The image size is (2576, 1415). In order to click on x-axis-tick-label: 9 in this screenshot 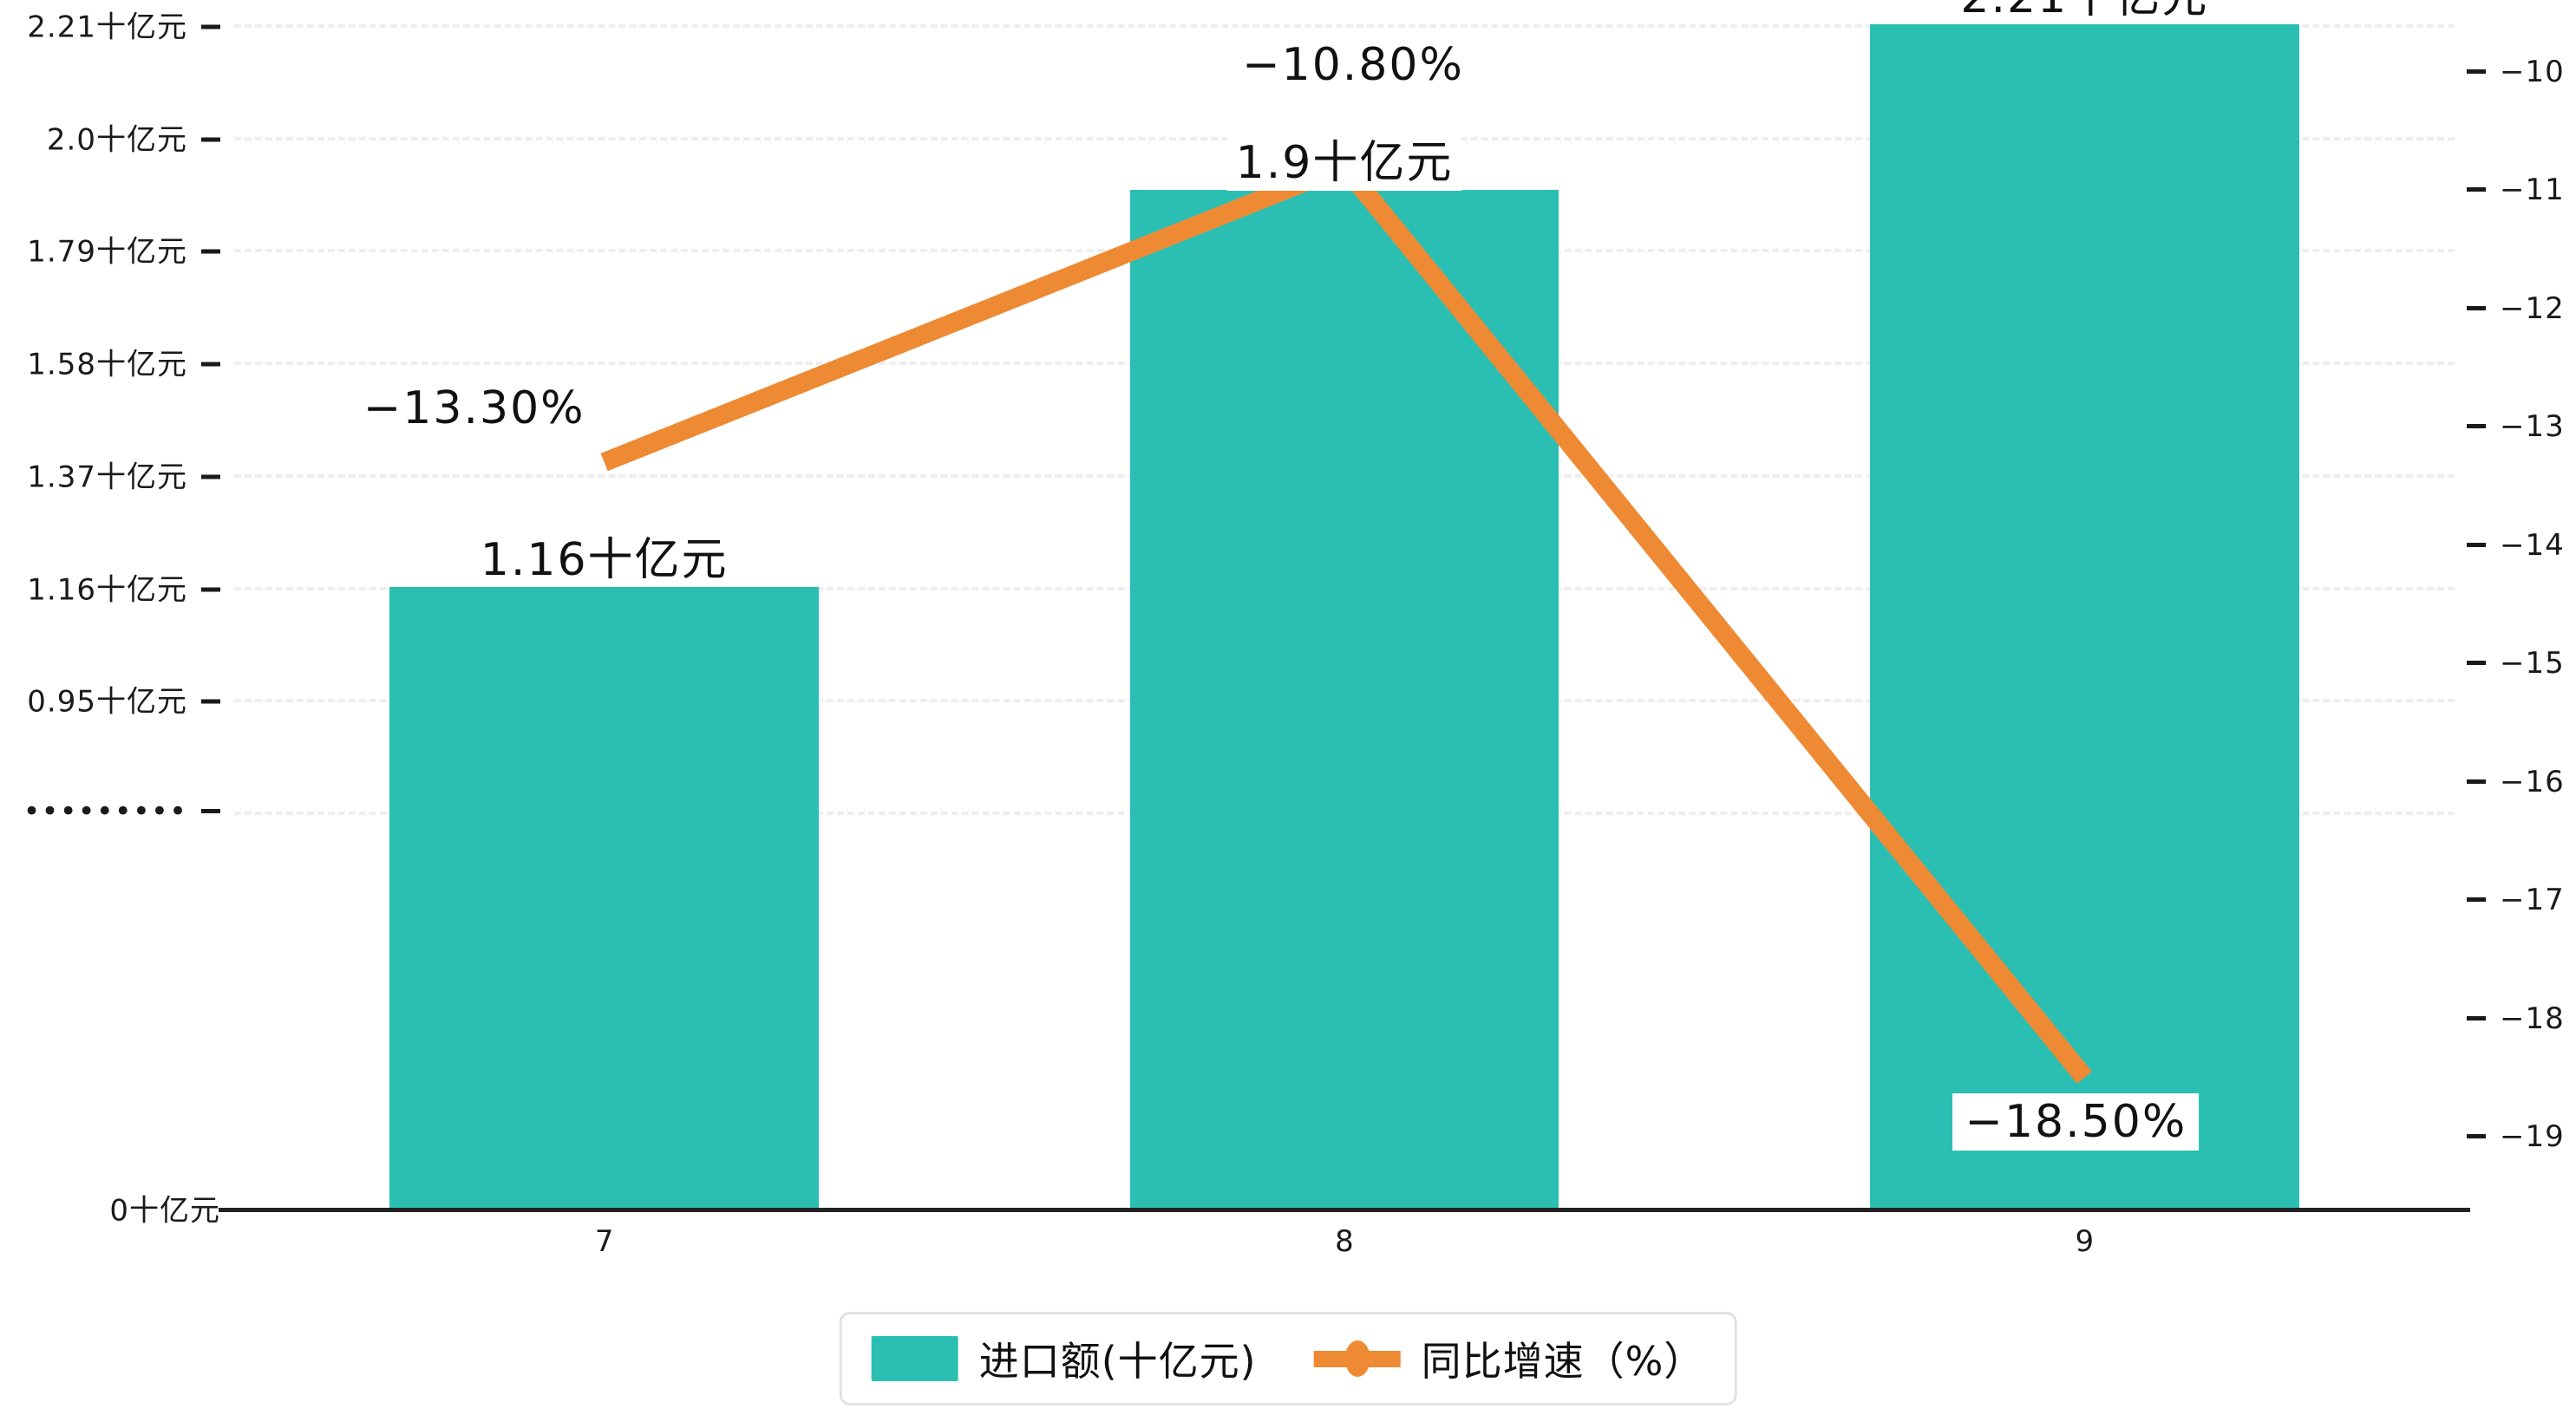, I will do `click(2085, 1241)`.